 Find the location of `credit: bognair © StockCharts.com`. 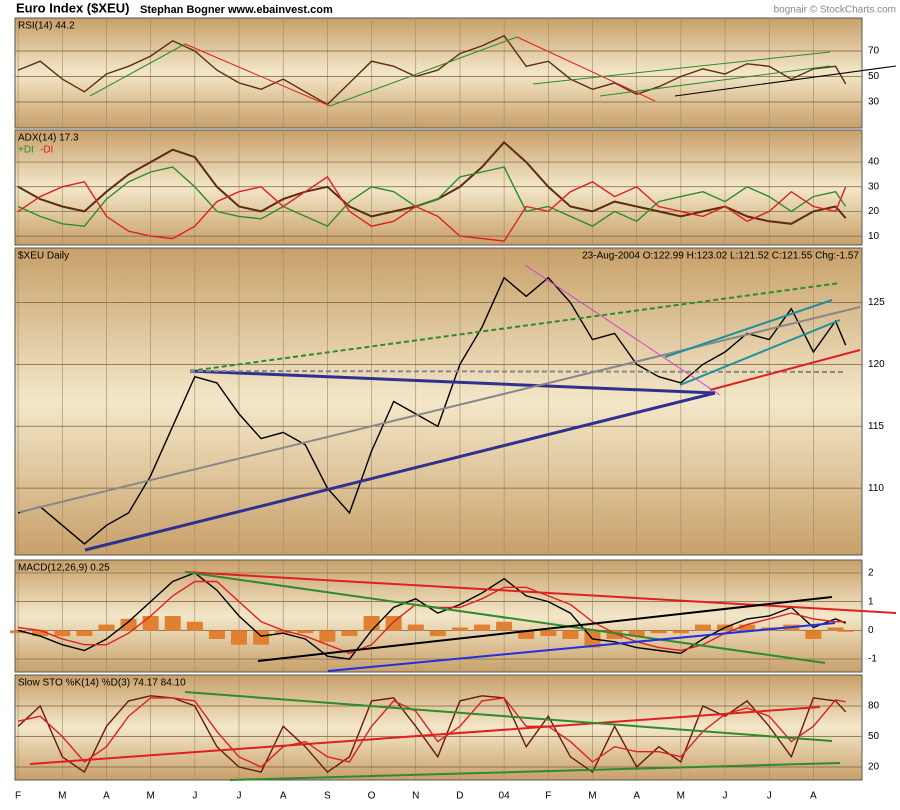

credit: bognair © StockCharts.com is located at coordinates (835, 10).